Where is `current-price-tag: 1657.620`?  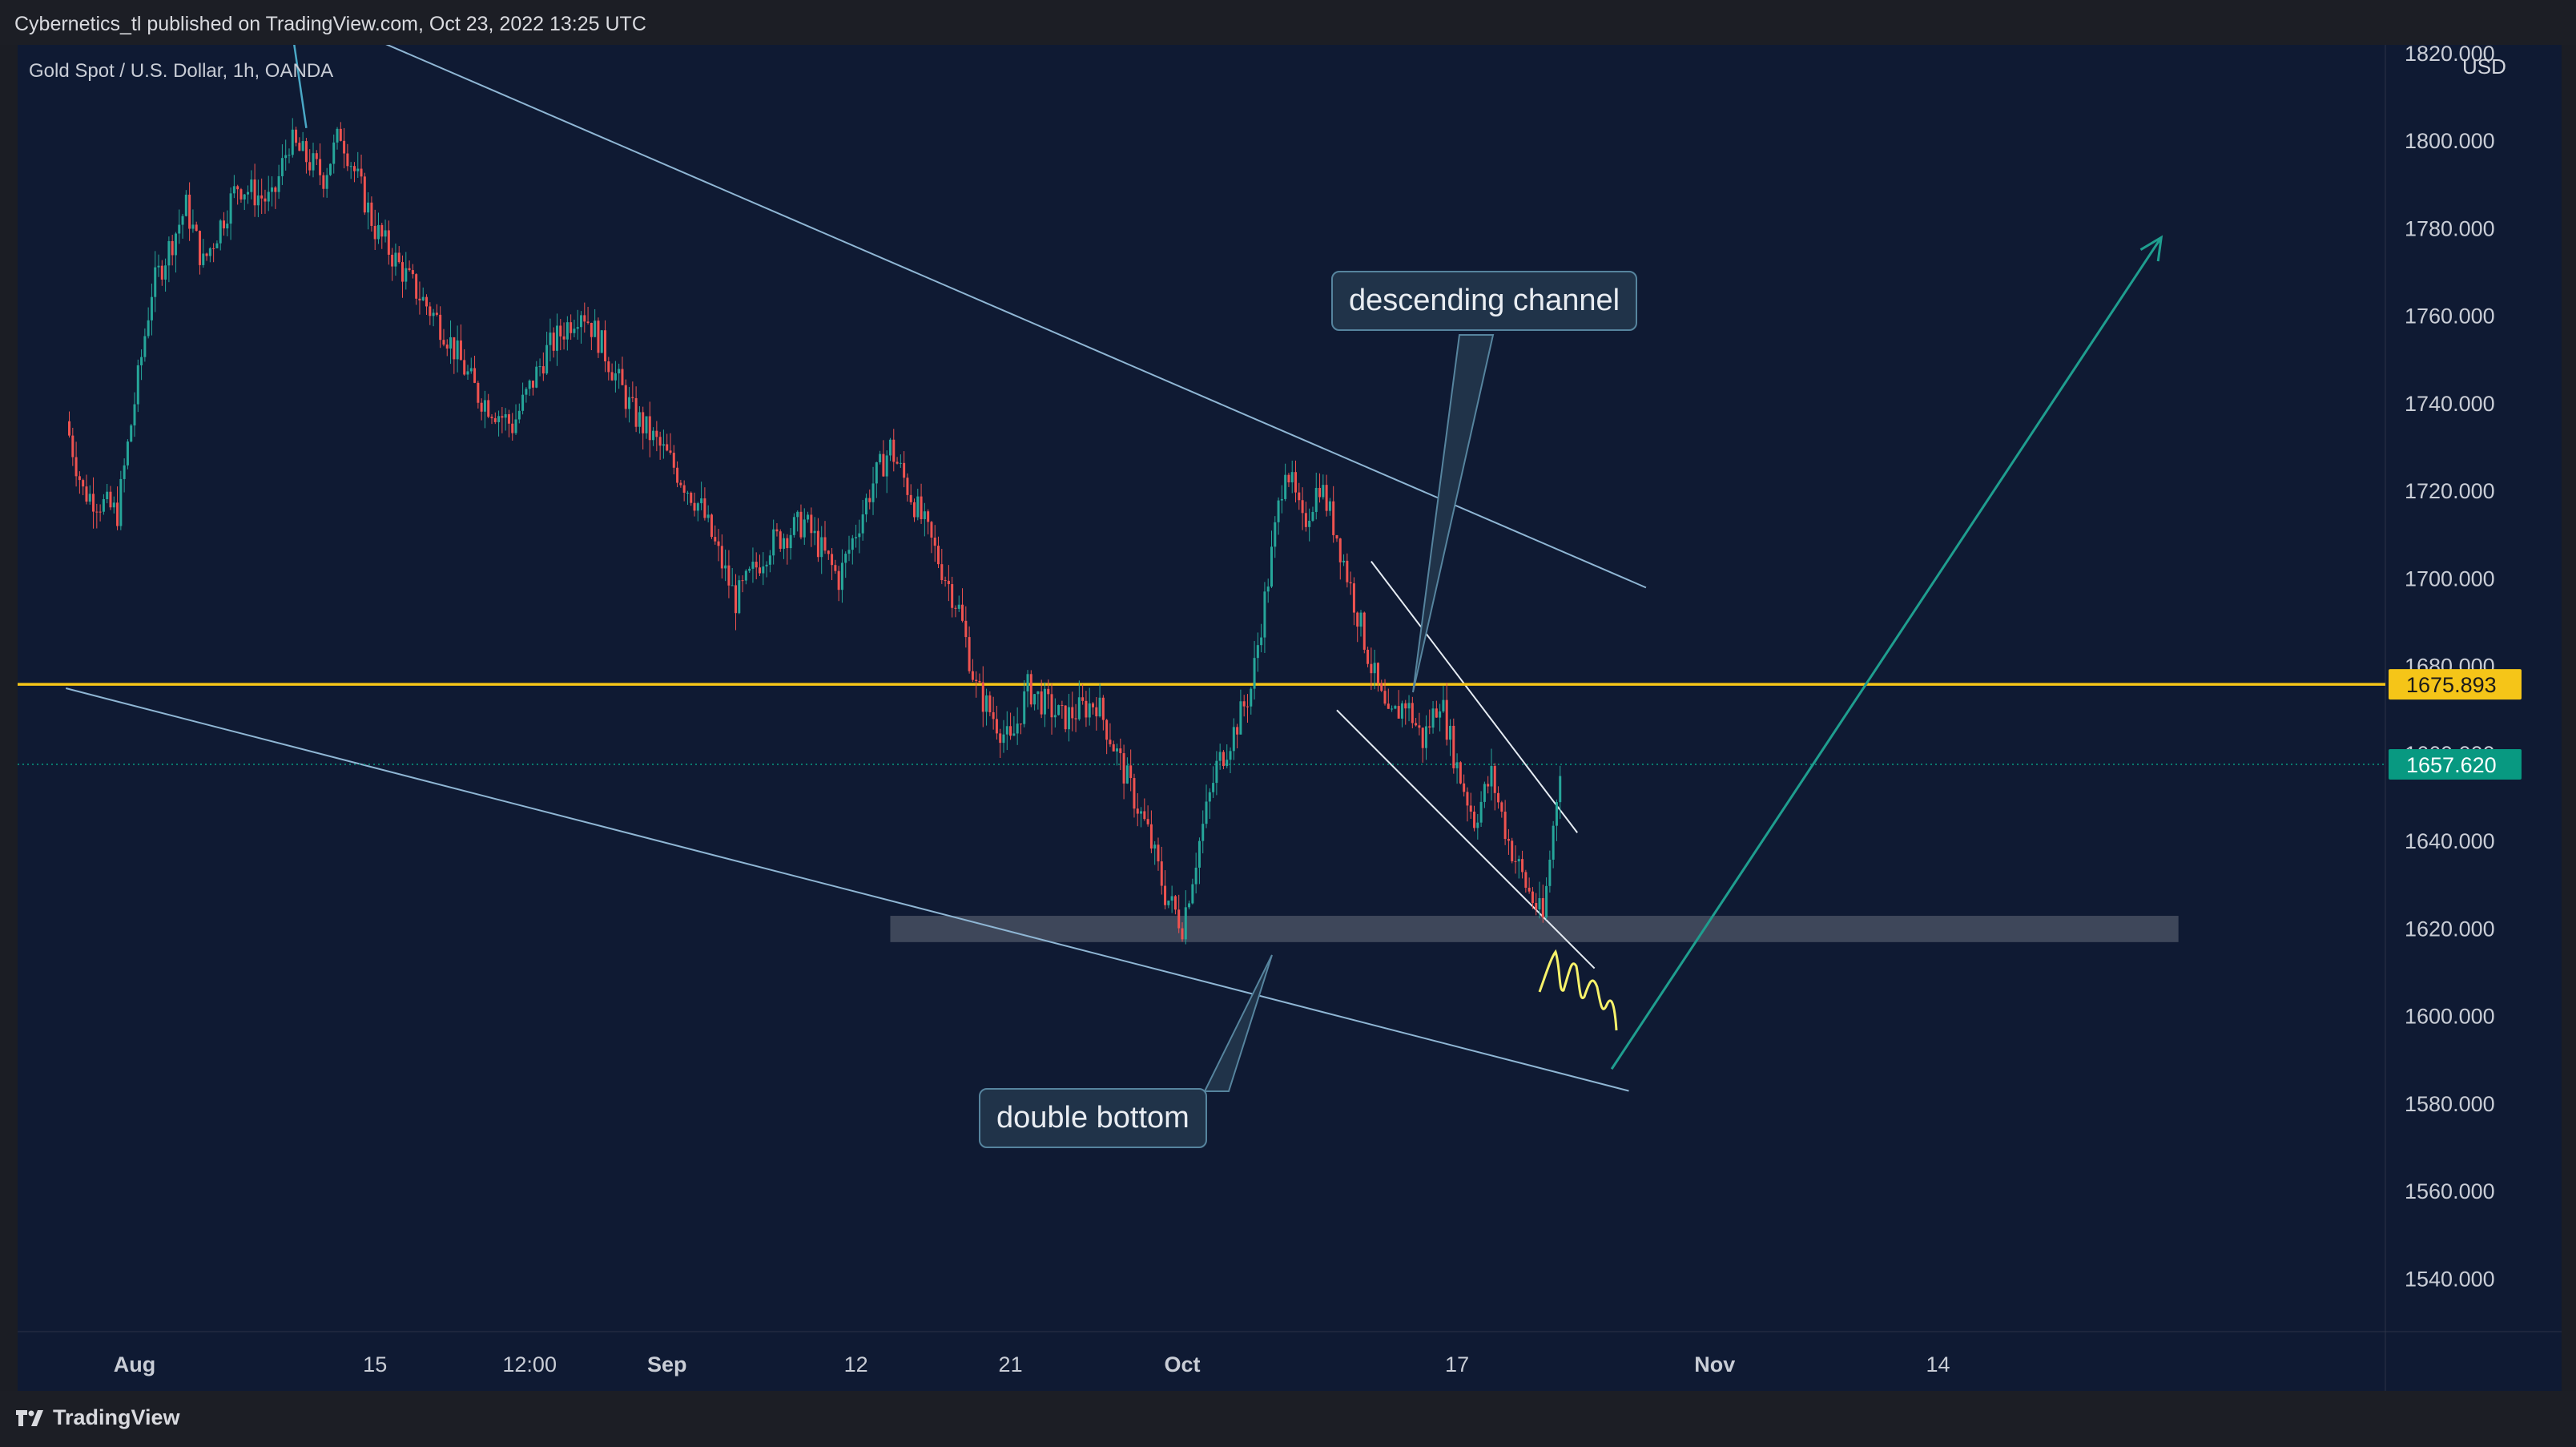 current-price-tag: 1657.620 is located at coordinates (2455, 764).